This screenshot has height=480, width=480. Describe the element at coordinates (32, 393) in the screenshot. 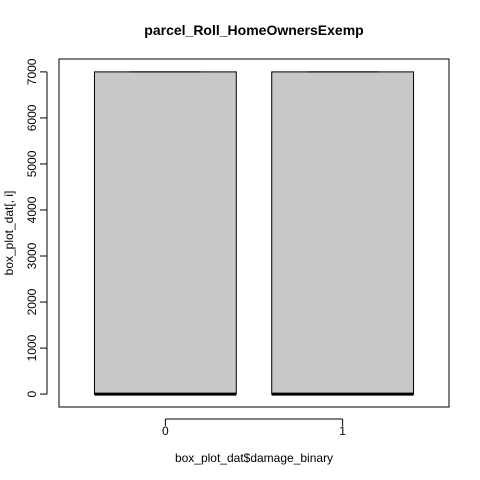

I see `y-tick-label: 0` at that location.